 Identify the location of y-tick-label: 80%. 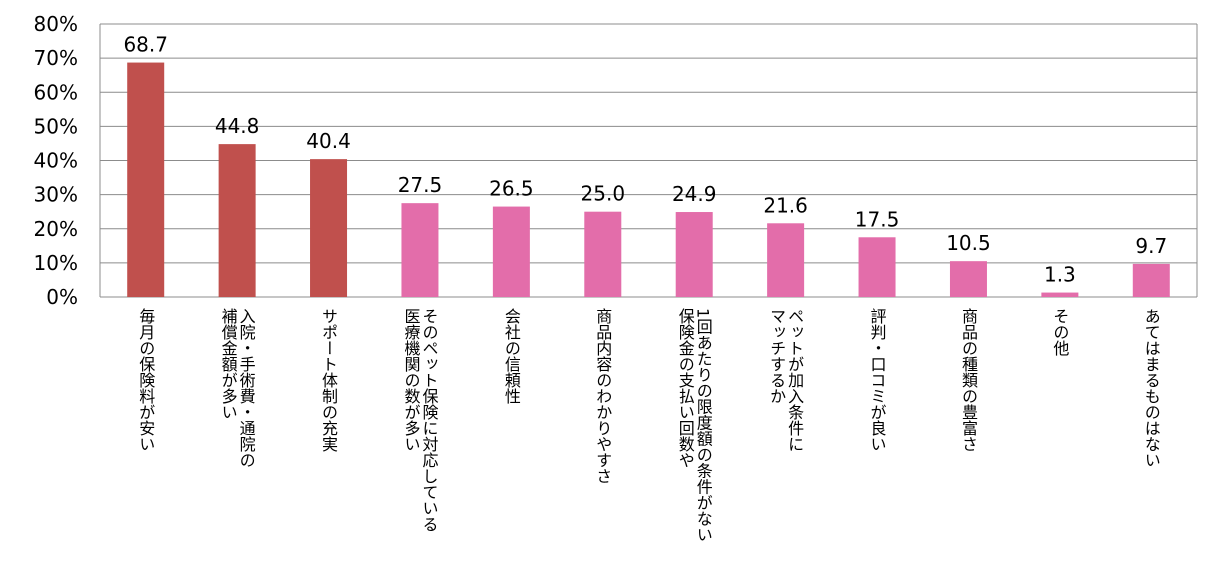
(56, 24).